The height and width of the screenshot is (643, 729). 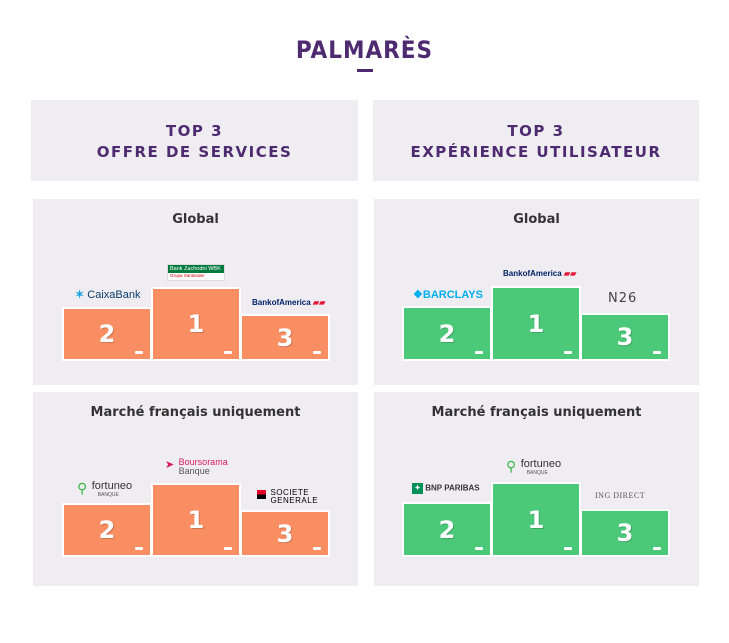 What do you see at coordinates (170, 465) in the screenshot?
I see `chevron-icon: ➤` at bounding box center [170, 465].